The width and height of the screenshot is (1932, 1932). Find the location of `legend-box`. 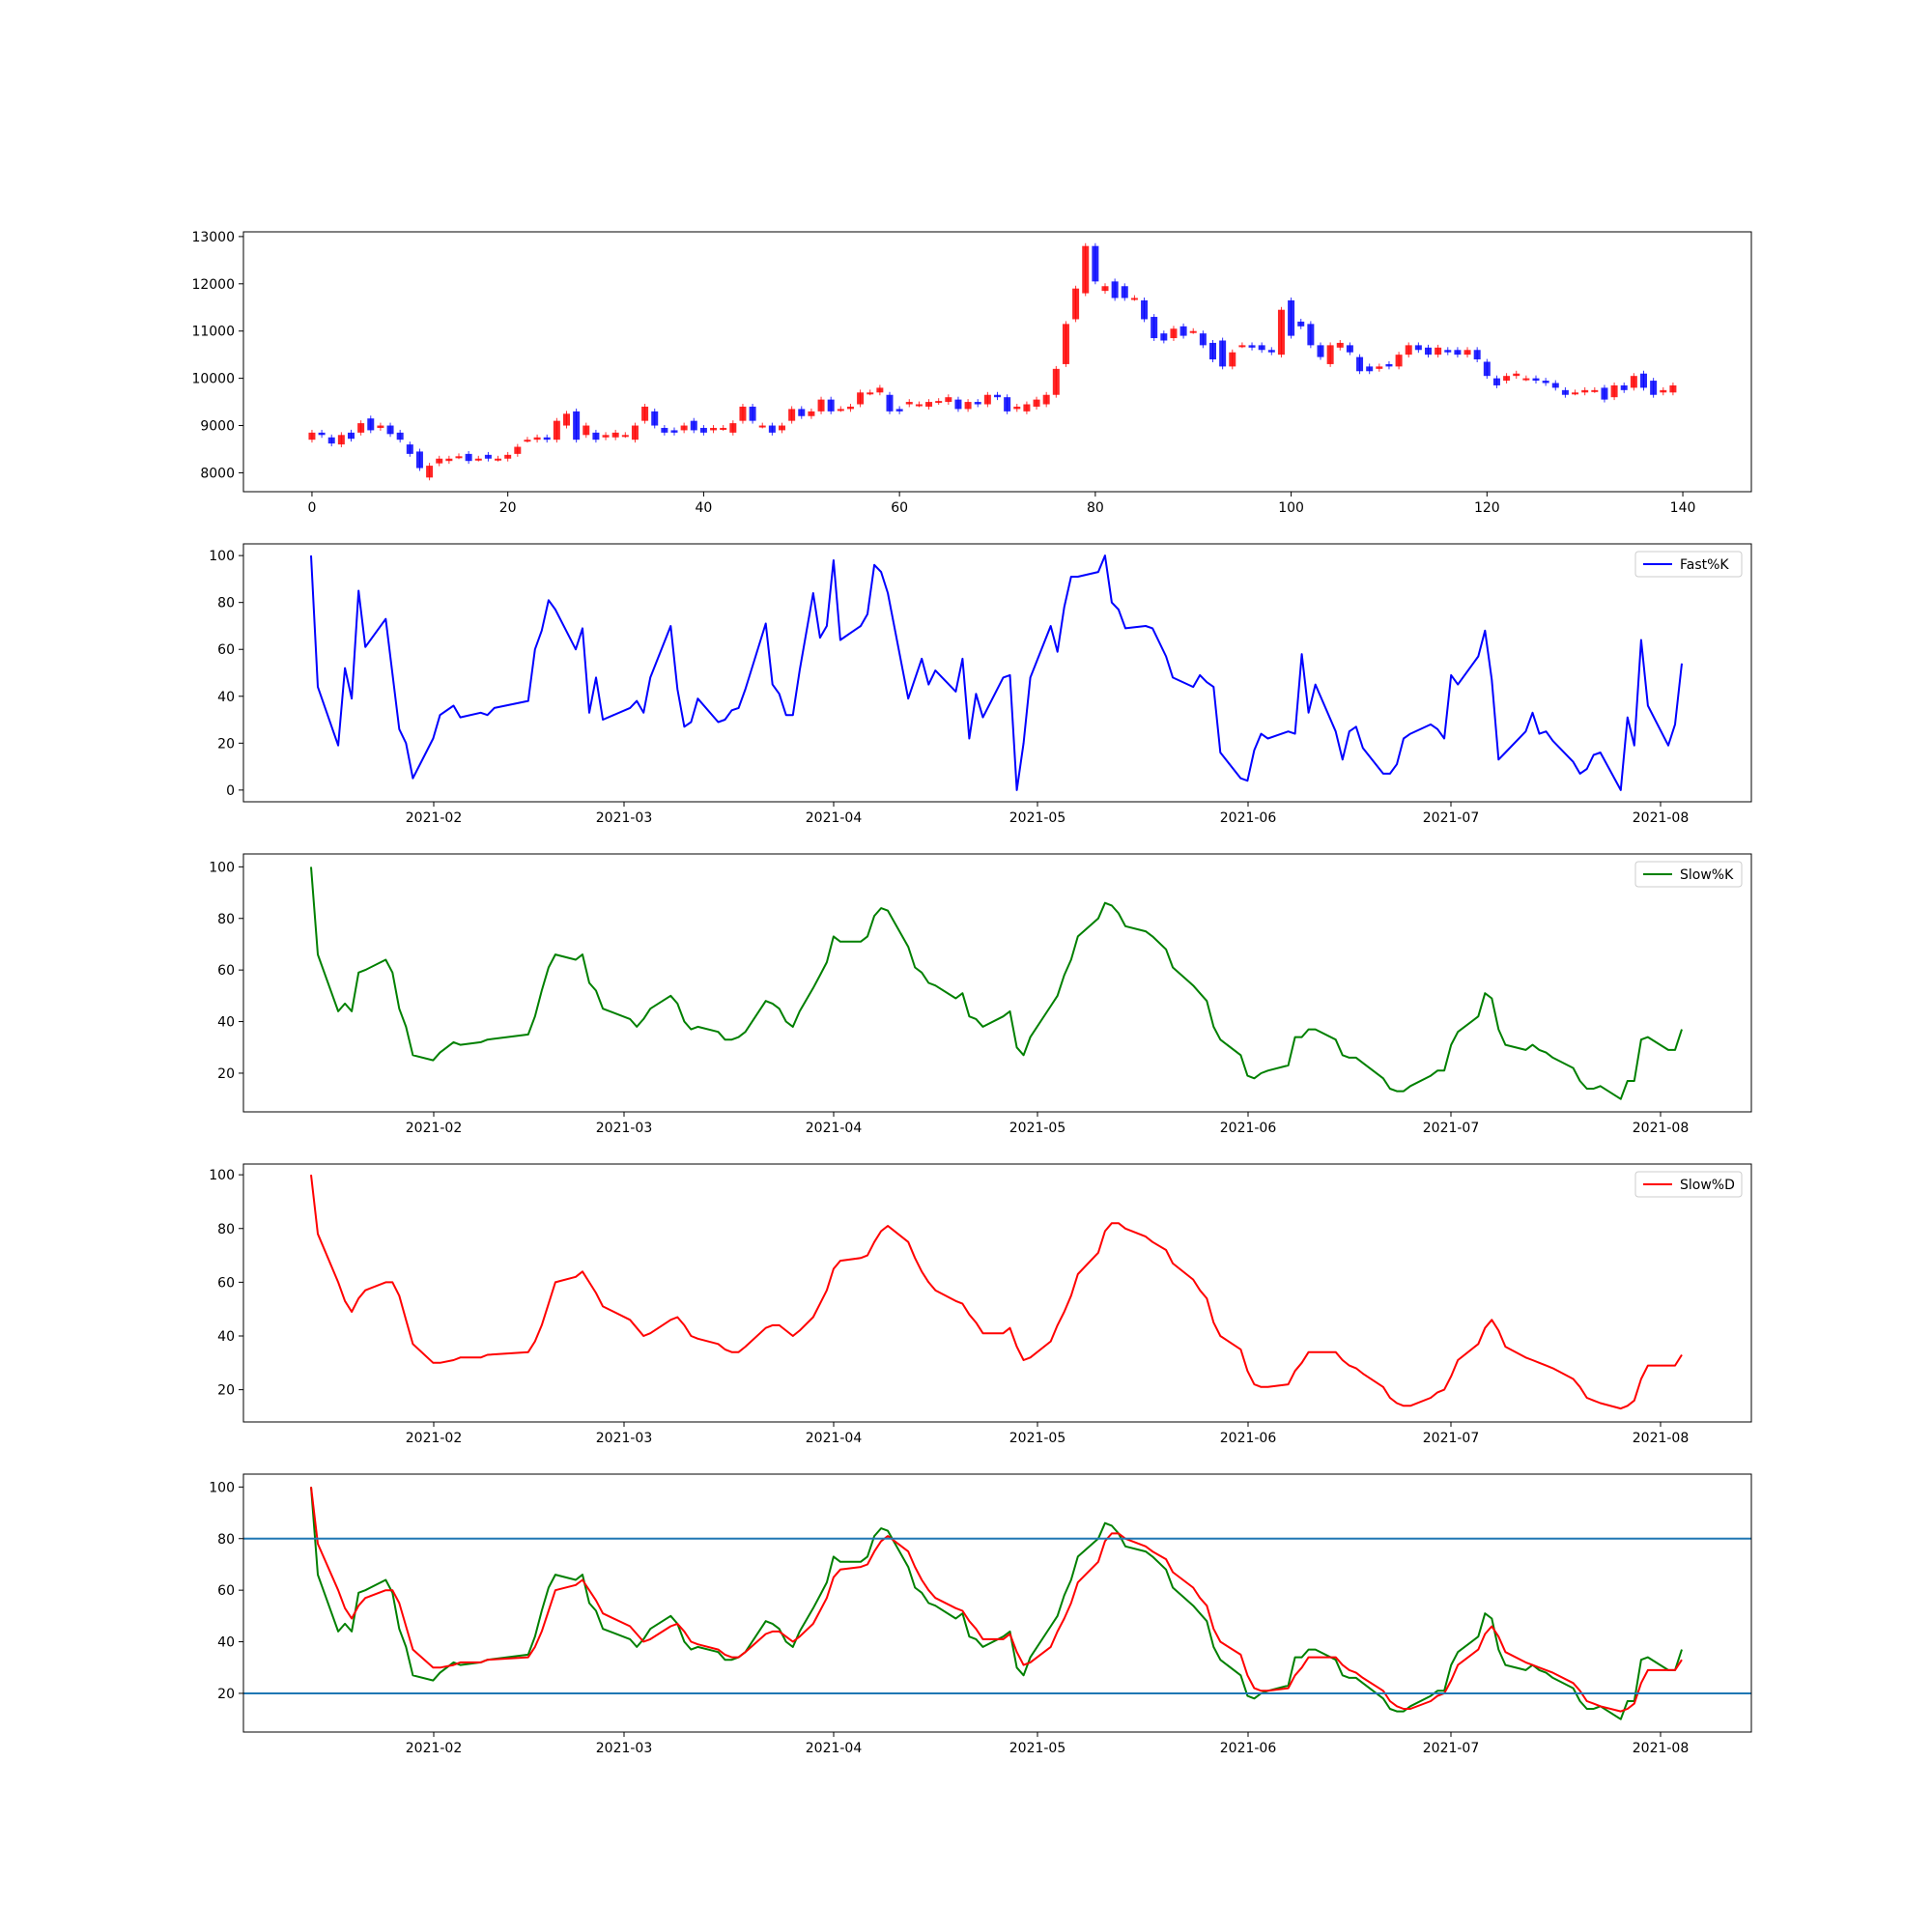

legend-box is located at coordinates (1688, 564).